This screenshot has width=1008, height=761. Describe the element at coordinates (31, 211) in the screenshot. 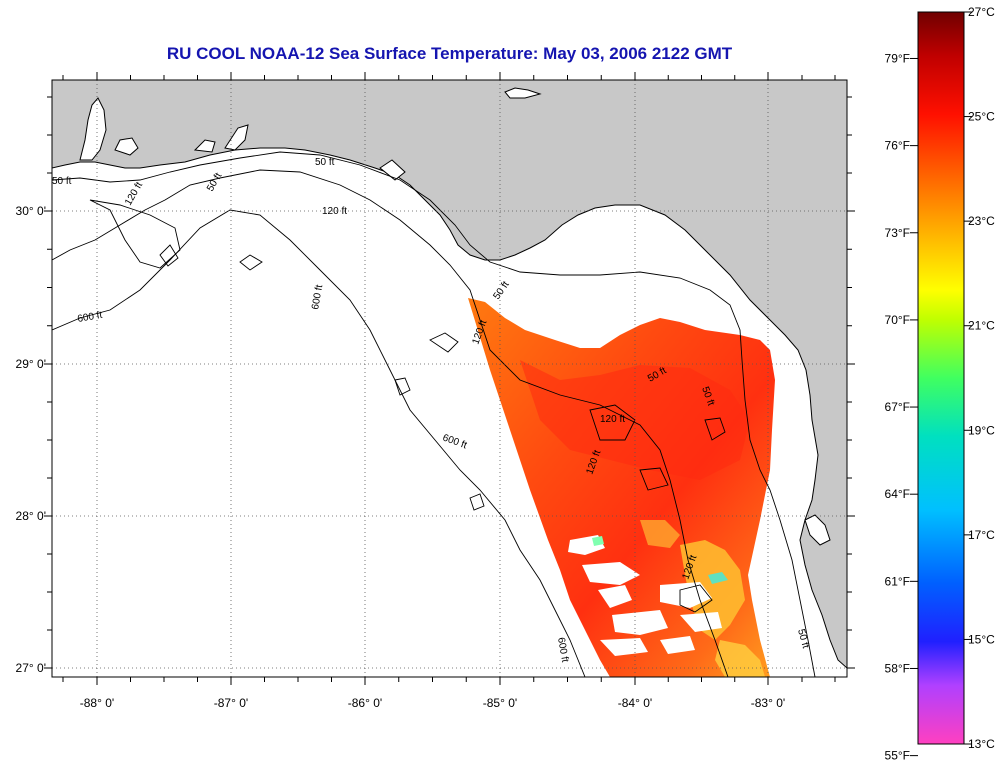

I see `latitude-label: 30° 0'` at that location.